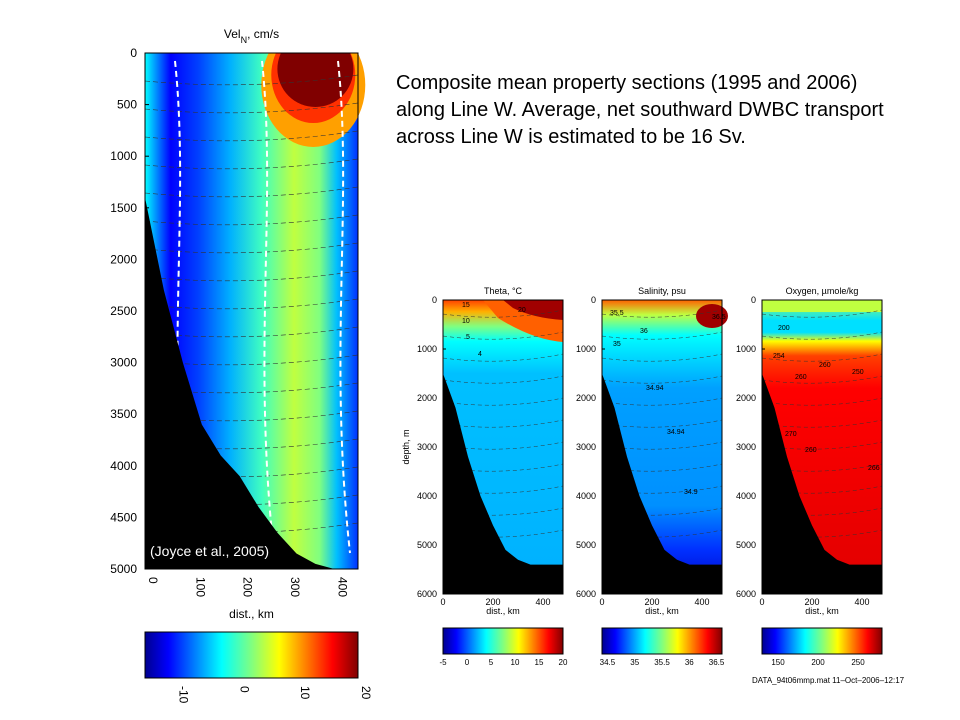 The width and height of the screenshot is (960, 720). I want to click on x-tick-label: 100, so click(200, 587).